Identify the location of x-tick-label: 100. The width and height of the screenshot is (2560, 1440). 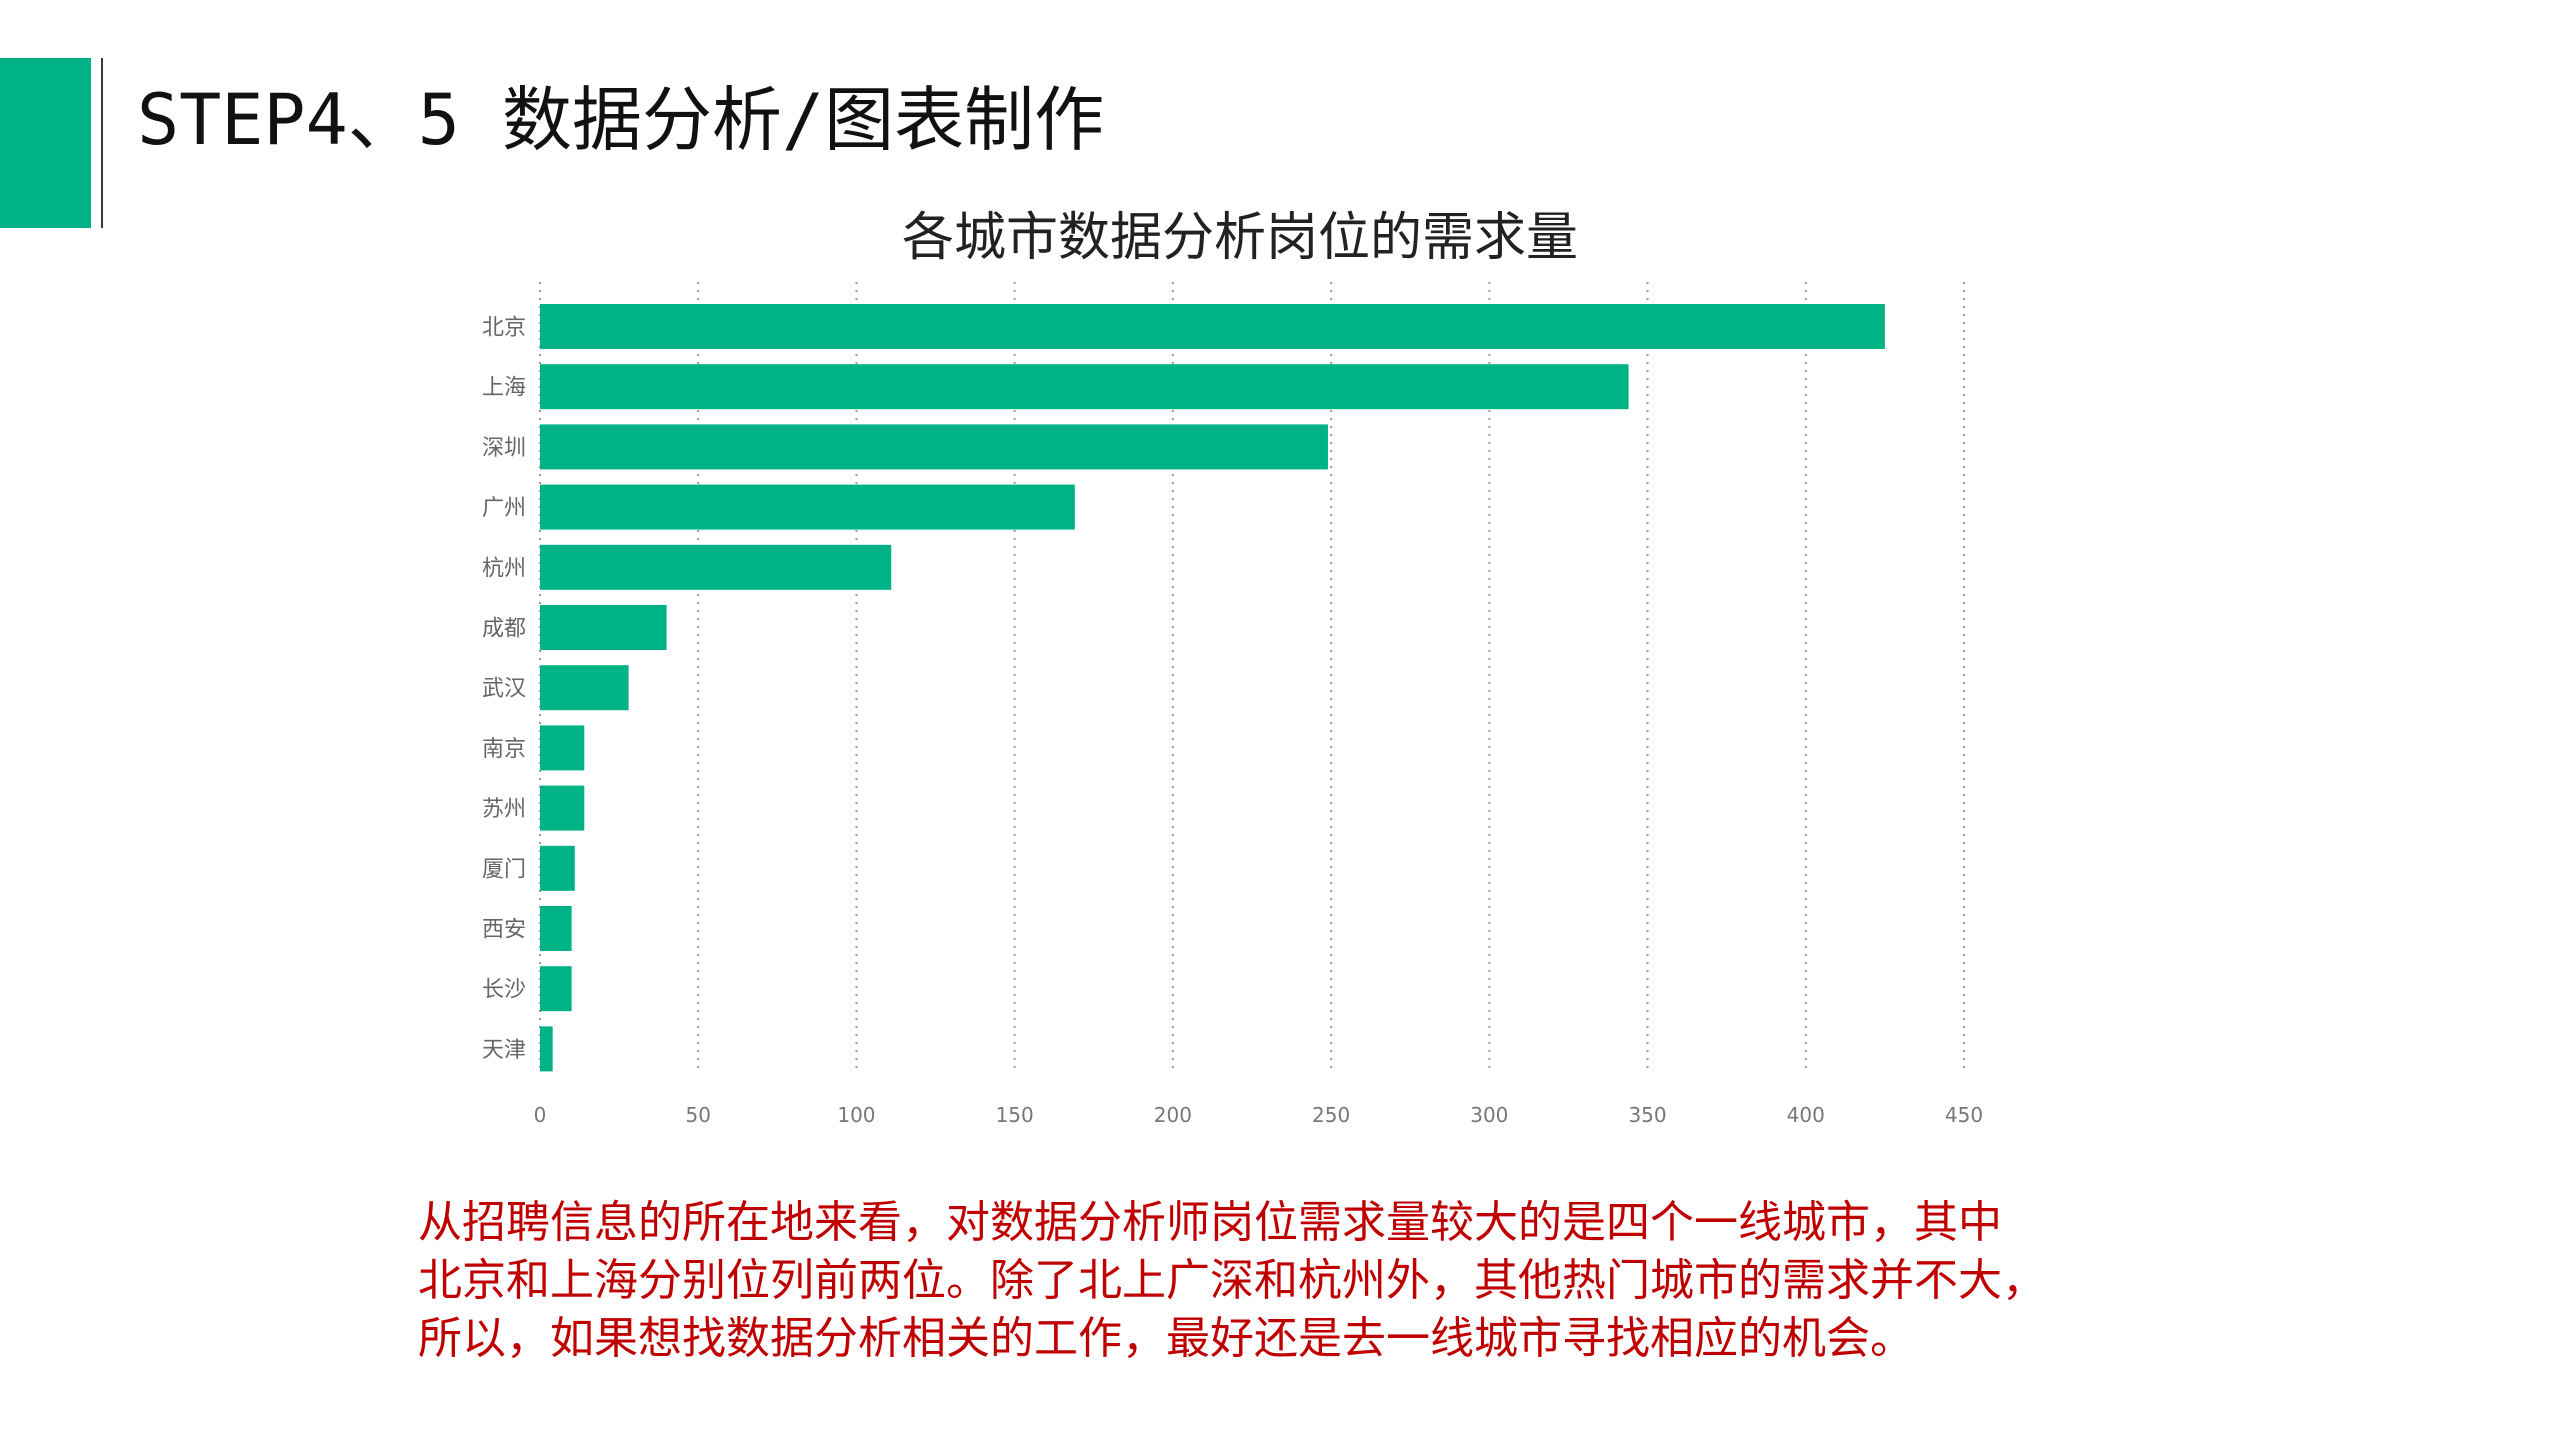
(856, 1115).